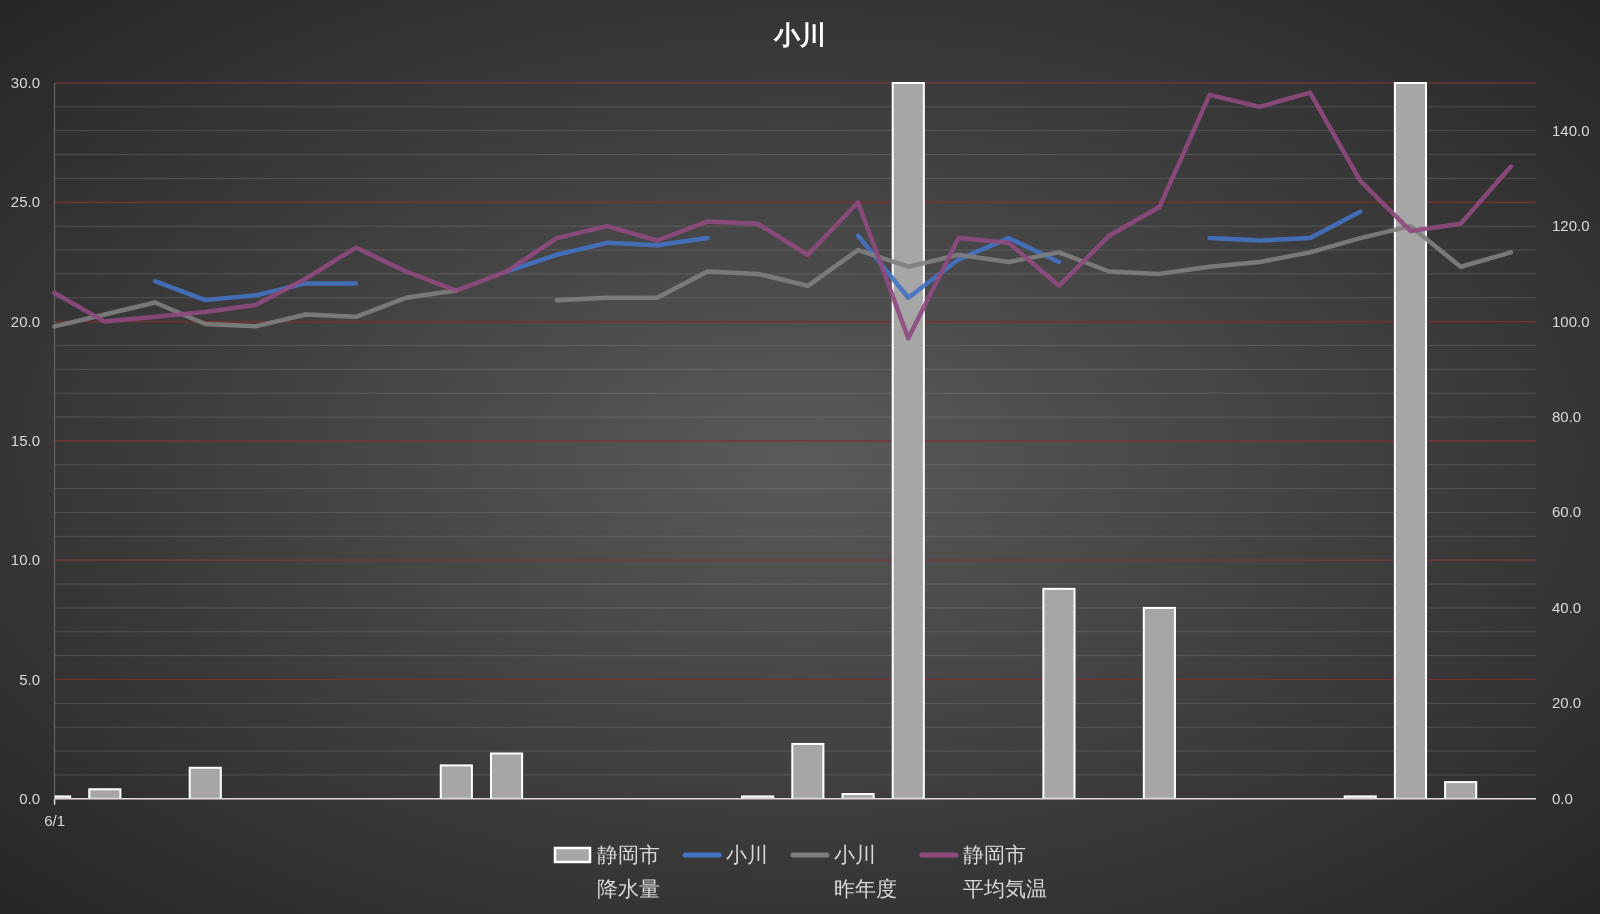 This screenshot has height=914, width=1600. I want to click on y-tick-label: 20.0, so click(25, 321).